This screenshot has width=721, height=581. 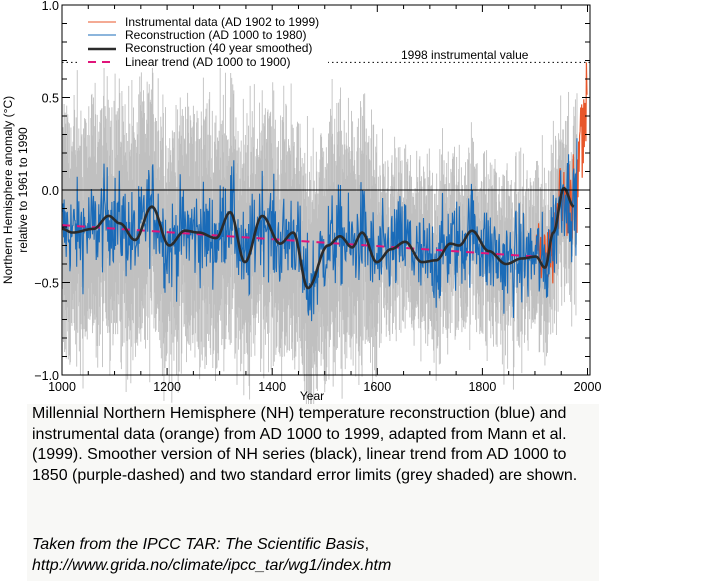 I want to click on x-tick-label: 1800, so click(x=482, y=387).